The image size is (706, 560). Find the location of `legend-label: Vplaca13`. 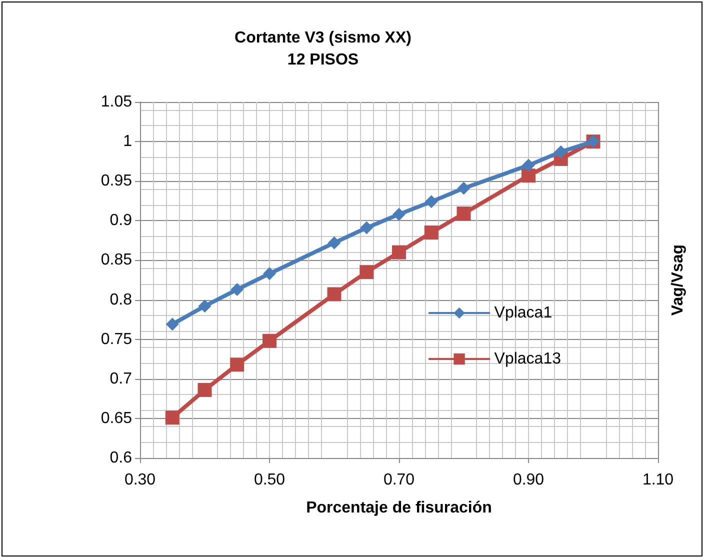

legend-label: Vplaca13 is located at coordinates (528, 359).